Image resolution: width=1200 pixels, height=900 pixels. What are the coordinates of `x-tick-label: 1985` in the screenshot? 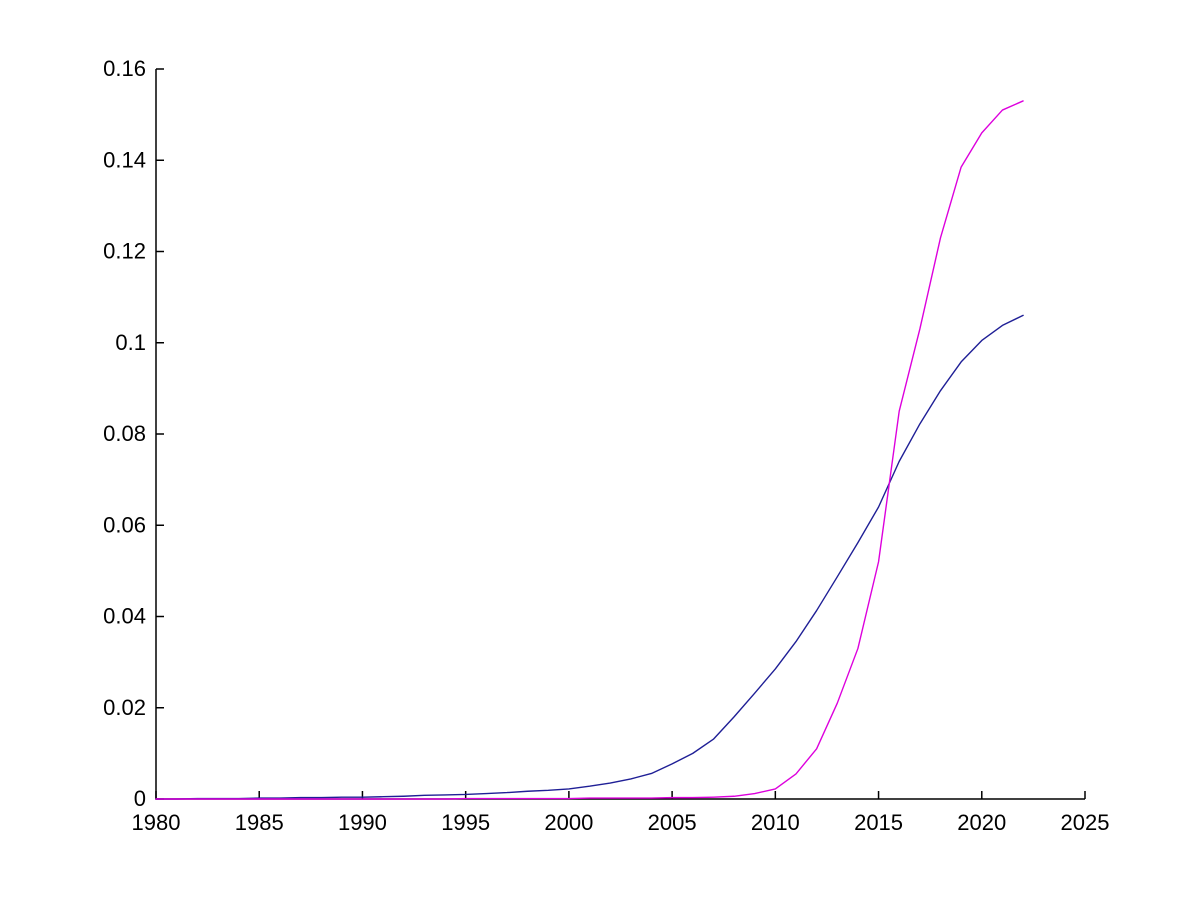 It's located at (259, 822).